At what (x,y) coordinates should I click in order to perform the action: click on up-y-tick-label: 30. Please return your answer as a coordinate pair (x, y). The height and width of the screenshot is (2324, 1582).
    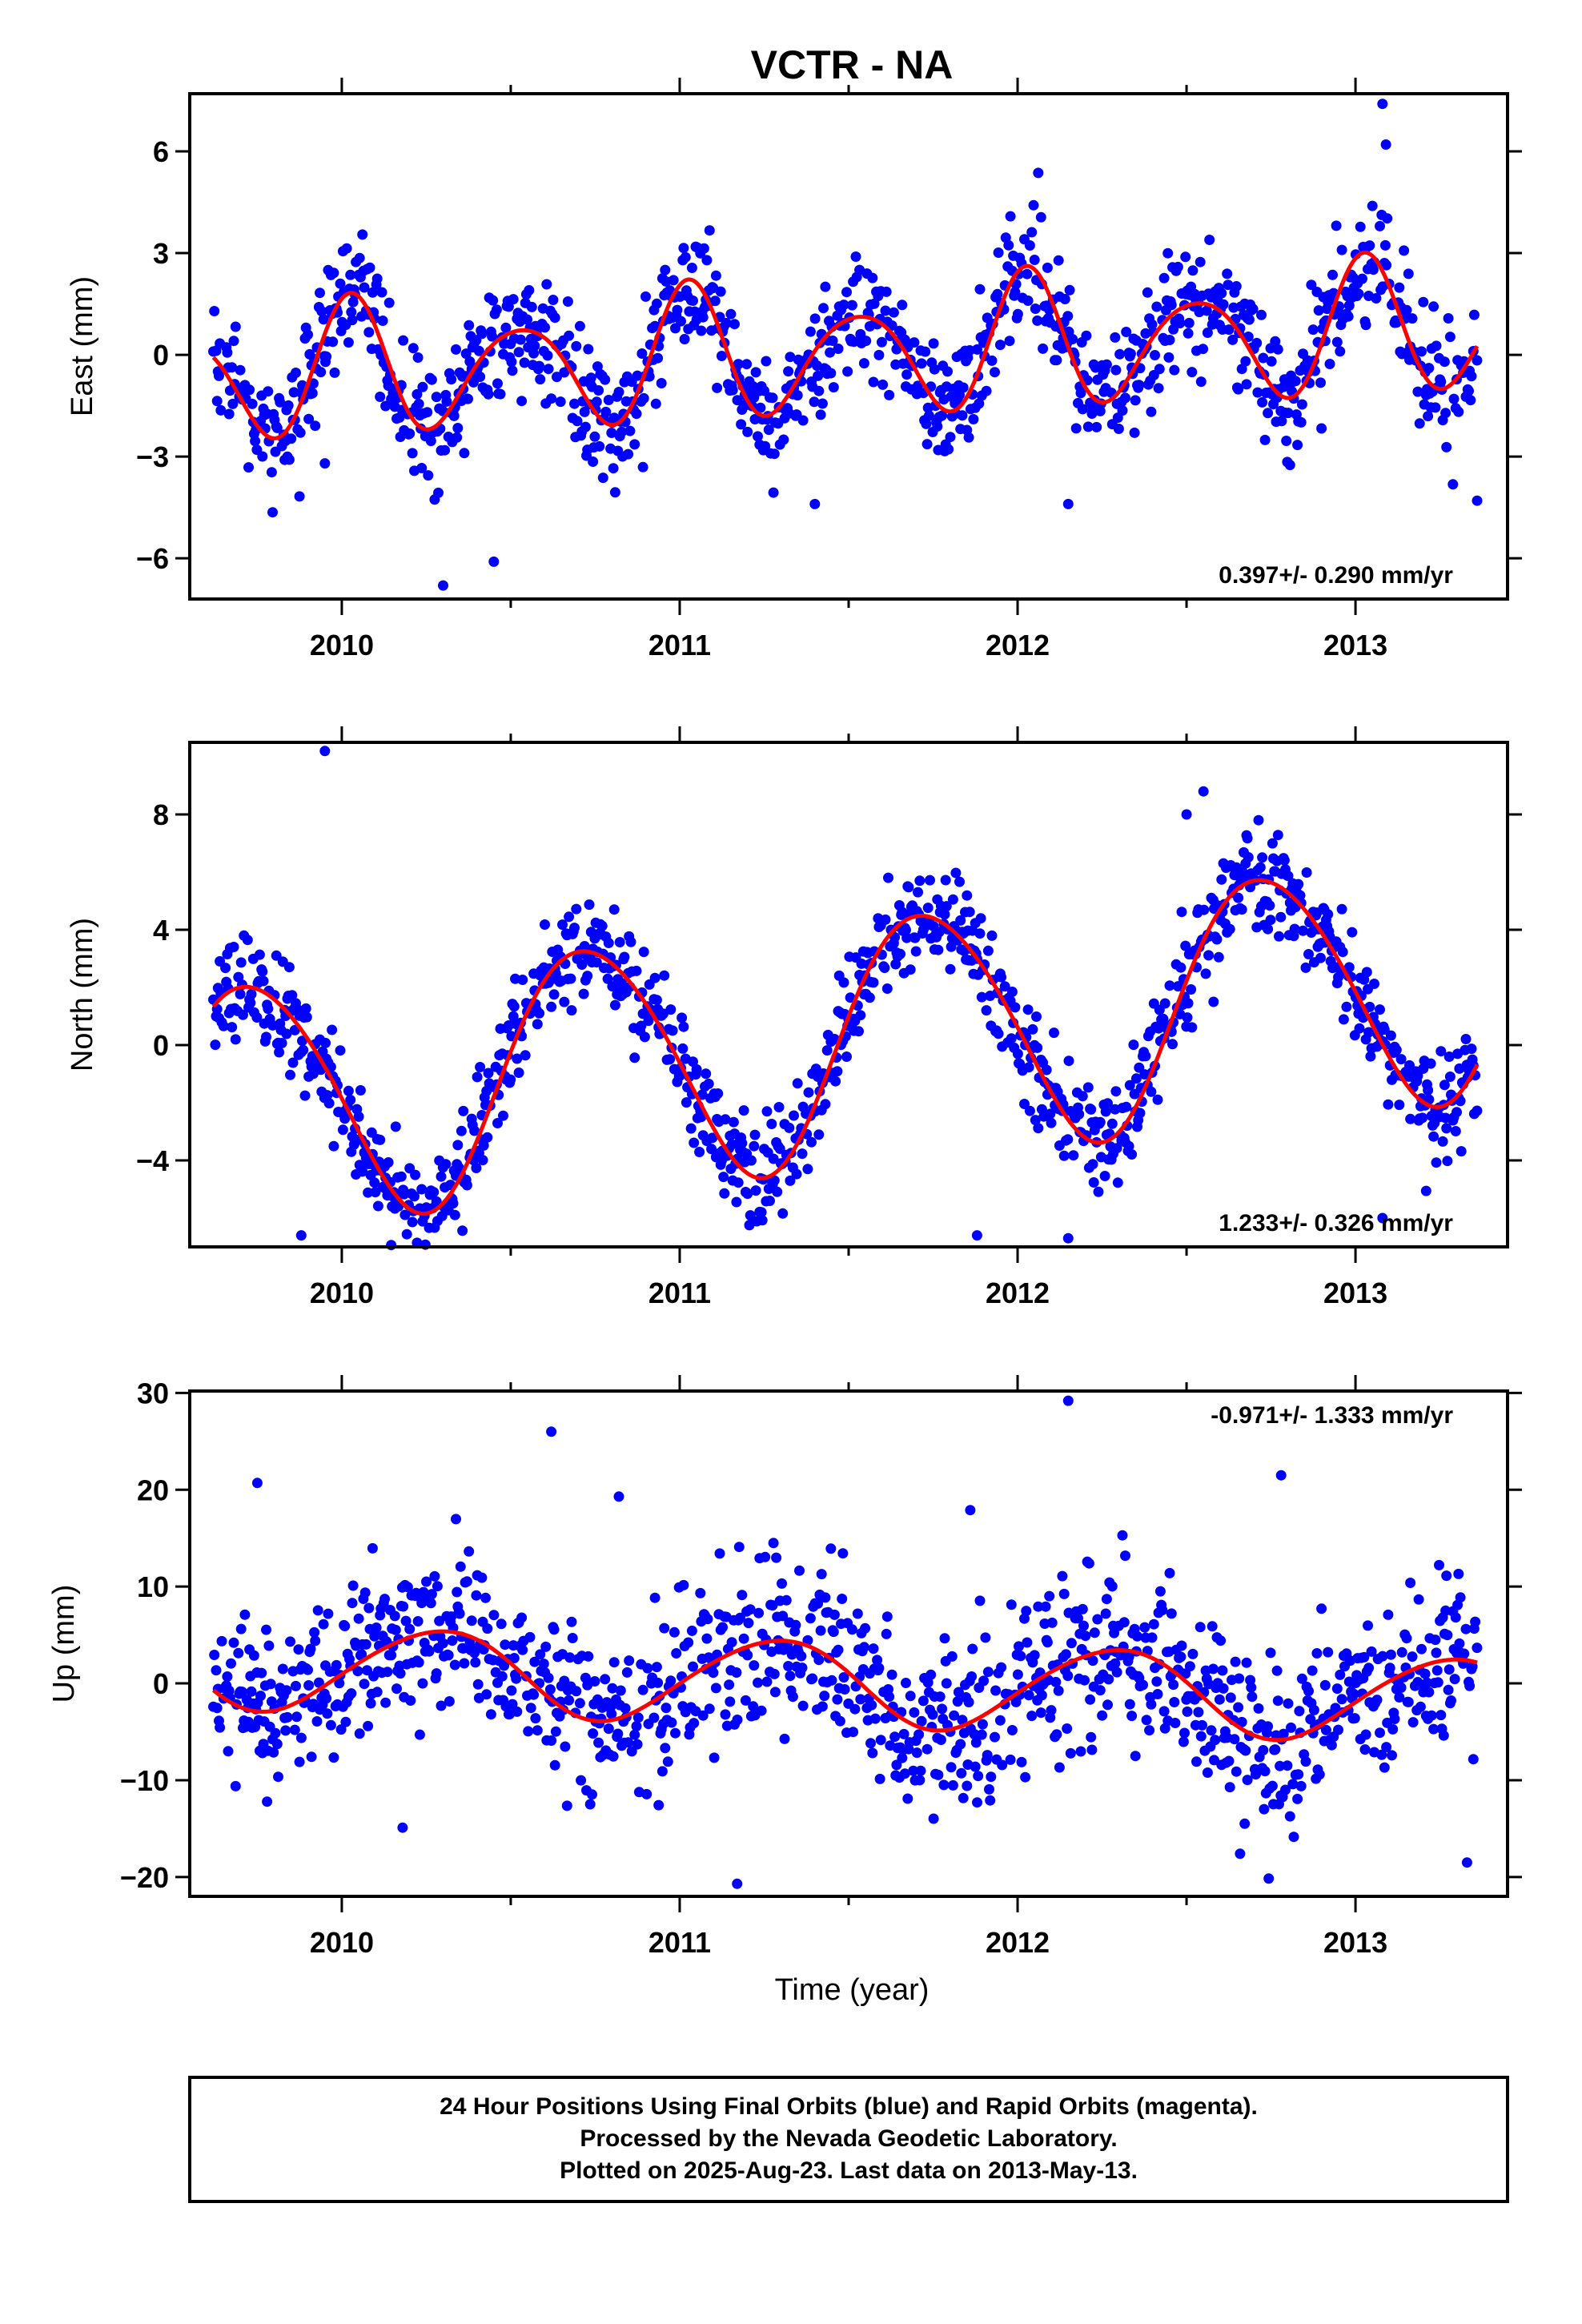
    Looking at the image, I should click on (153, 1393).